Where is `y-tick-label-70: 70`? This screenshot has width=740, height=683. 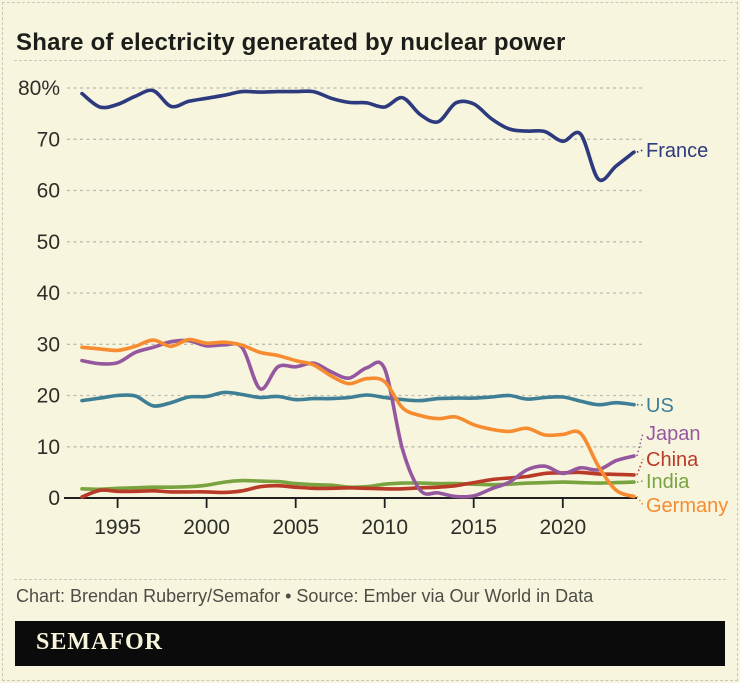
y-tick-label-70: 70 is located at coordinates (48, 139).